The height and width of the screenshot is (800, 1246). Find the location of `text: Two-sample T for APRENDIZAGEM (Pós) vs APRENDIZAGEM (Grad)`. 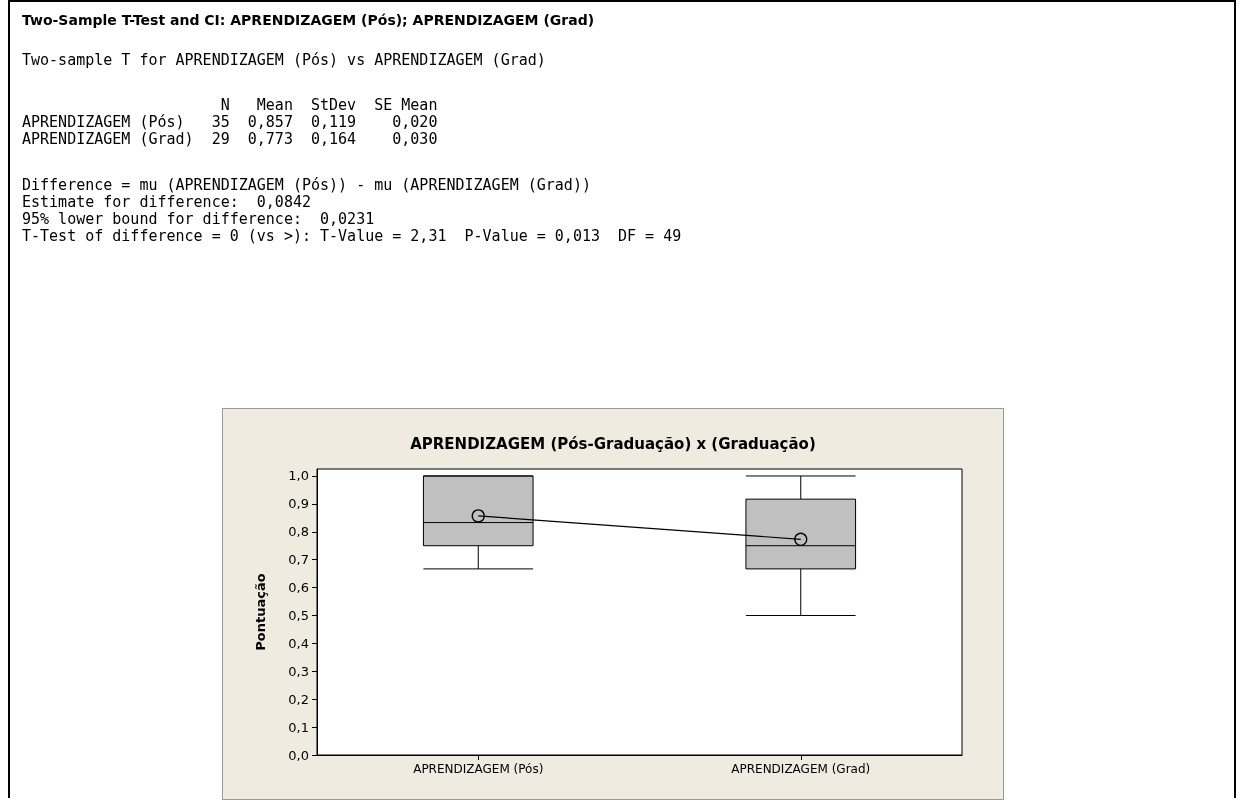

text: Two-sample T for APRENDIZAGEM (Pós) vs APRENDIZAGEM (Grad) is located at coordinates (284, 60).